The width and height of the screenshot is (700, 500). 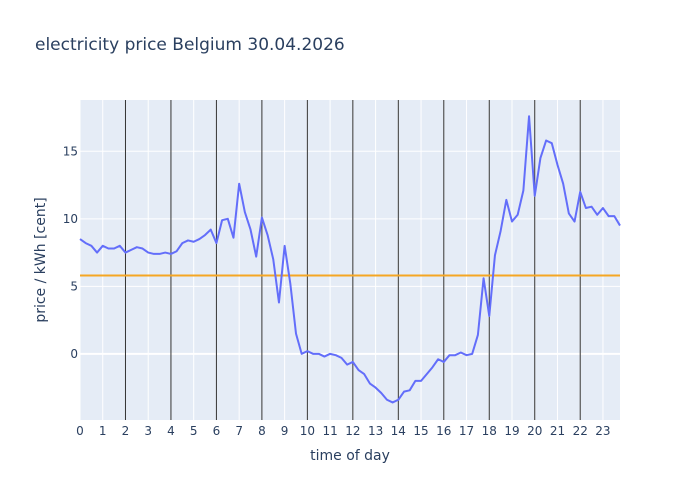 I want to click on x-tick-label: 14, so click(x=398, y=431).